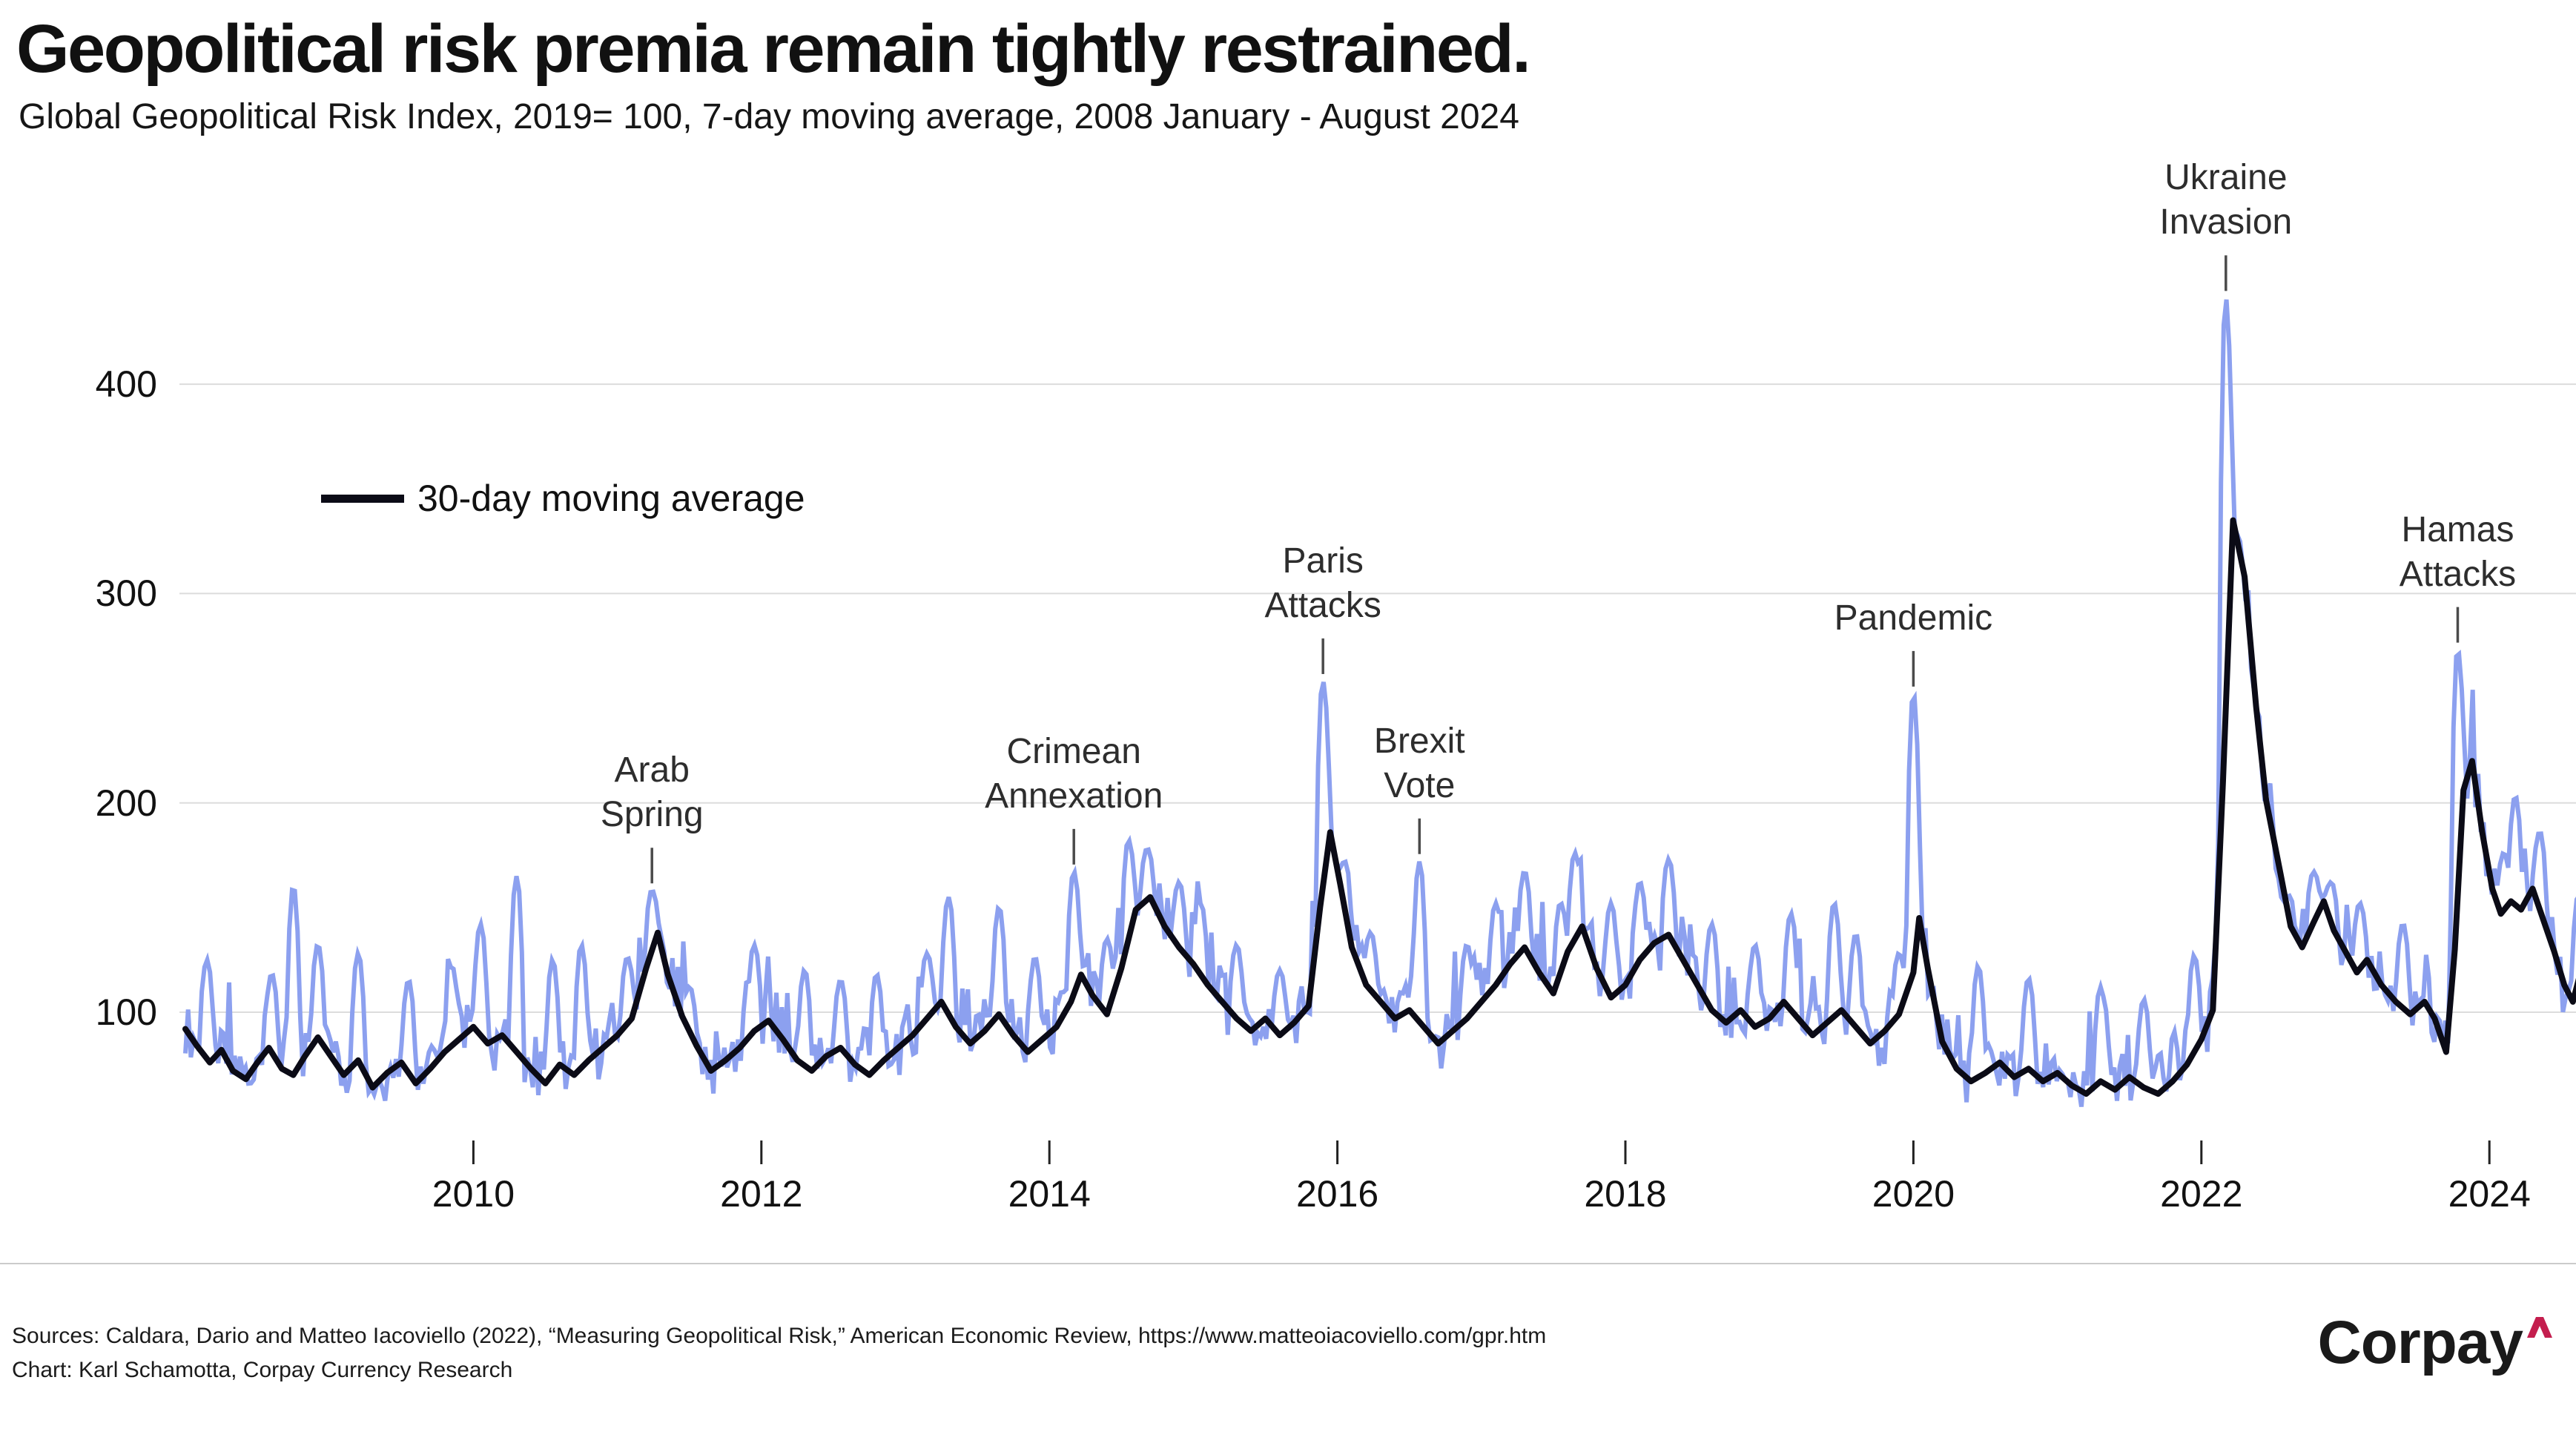 The width and height of the screenshot is (2576, 1446). What do you see at coordinates (1049, 1194) in the screenshot?
I see `x-axis-label-2014: 2014` at bounding box center [1049, 1194].